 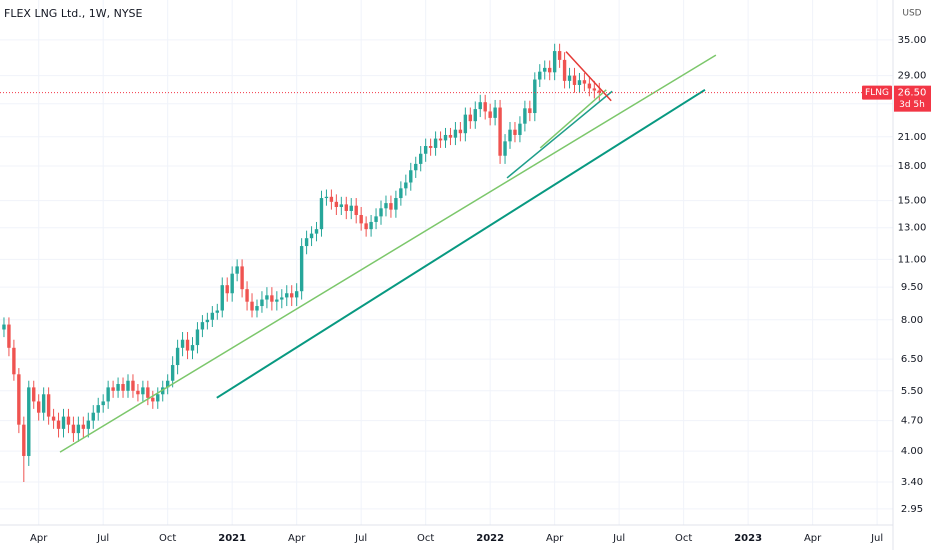 I want to click on y-tick-label: 35.00, so click(x=912, y=40).